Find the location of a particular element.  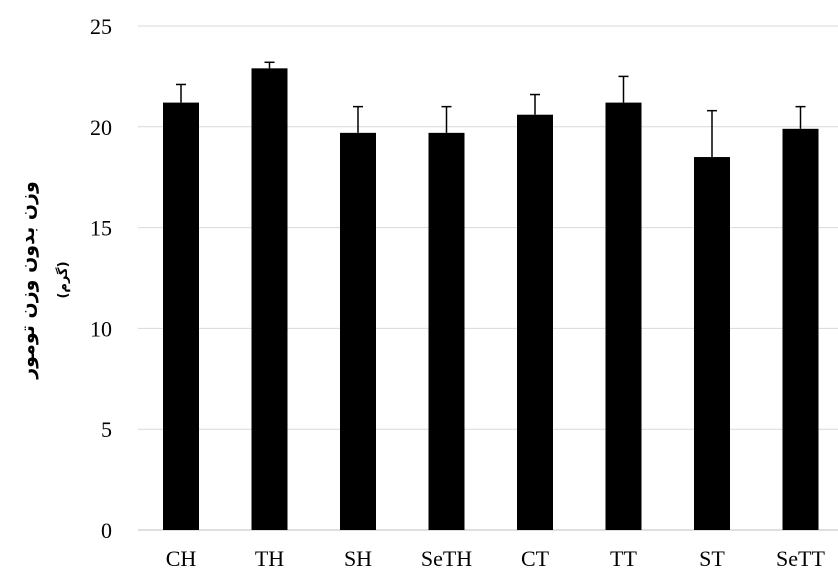

y-axis-title: وزن بدون وزن تومور (گرم) is located at coordinates (44, 280).